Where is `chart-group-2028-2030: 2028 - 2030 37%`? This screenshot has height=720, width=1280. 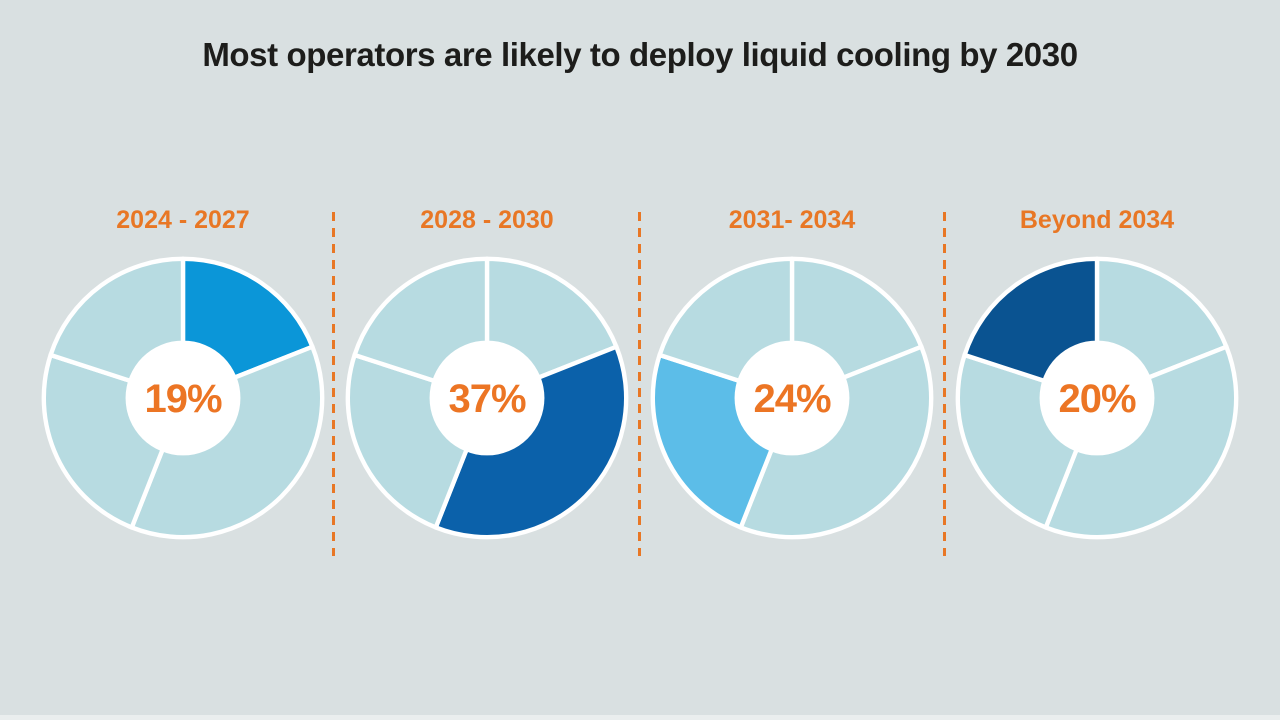
chart-group-2028-2030: 2028 - 2030 37% is located at coordinates (487, 374).